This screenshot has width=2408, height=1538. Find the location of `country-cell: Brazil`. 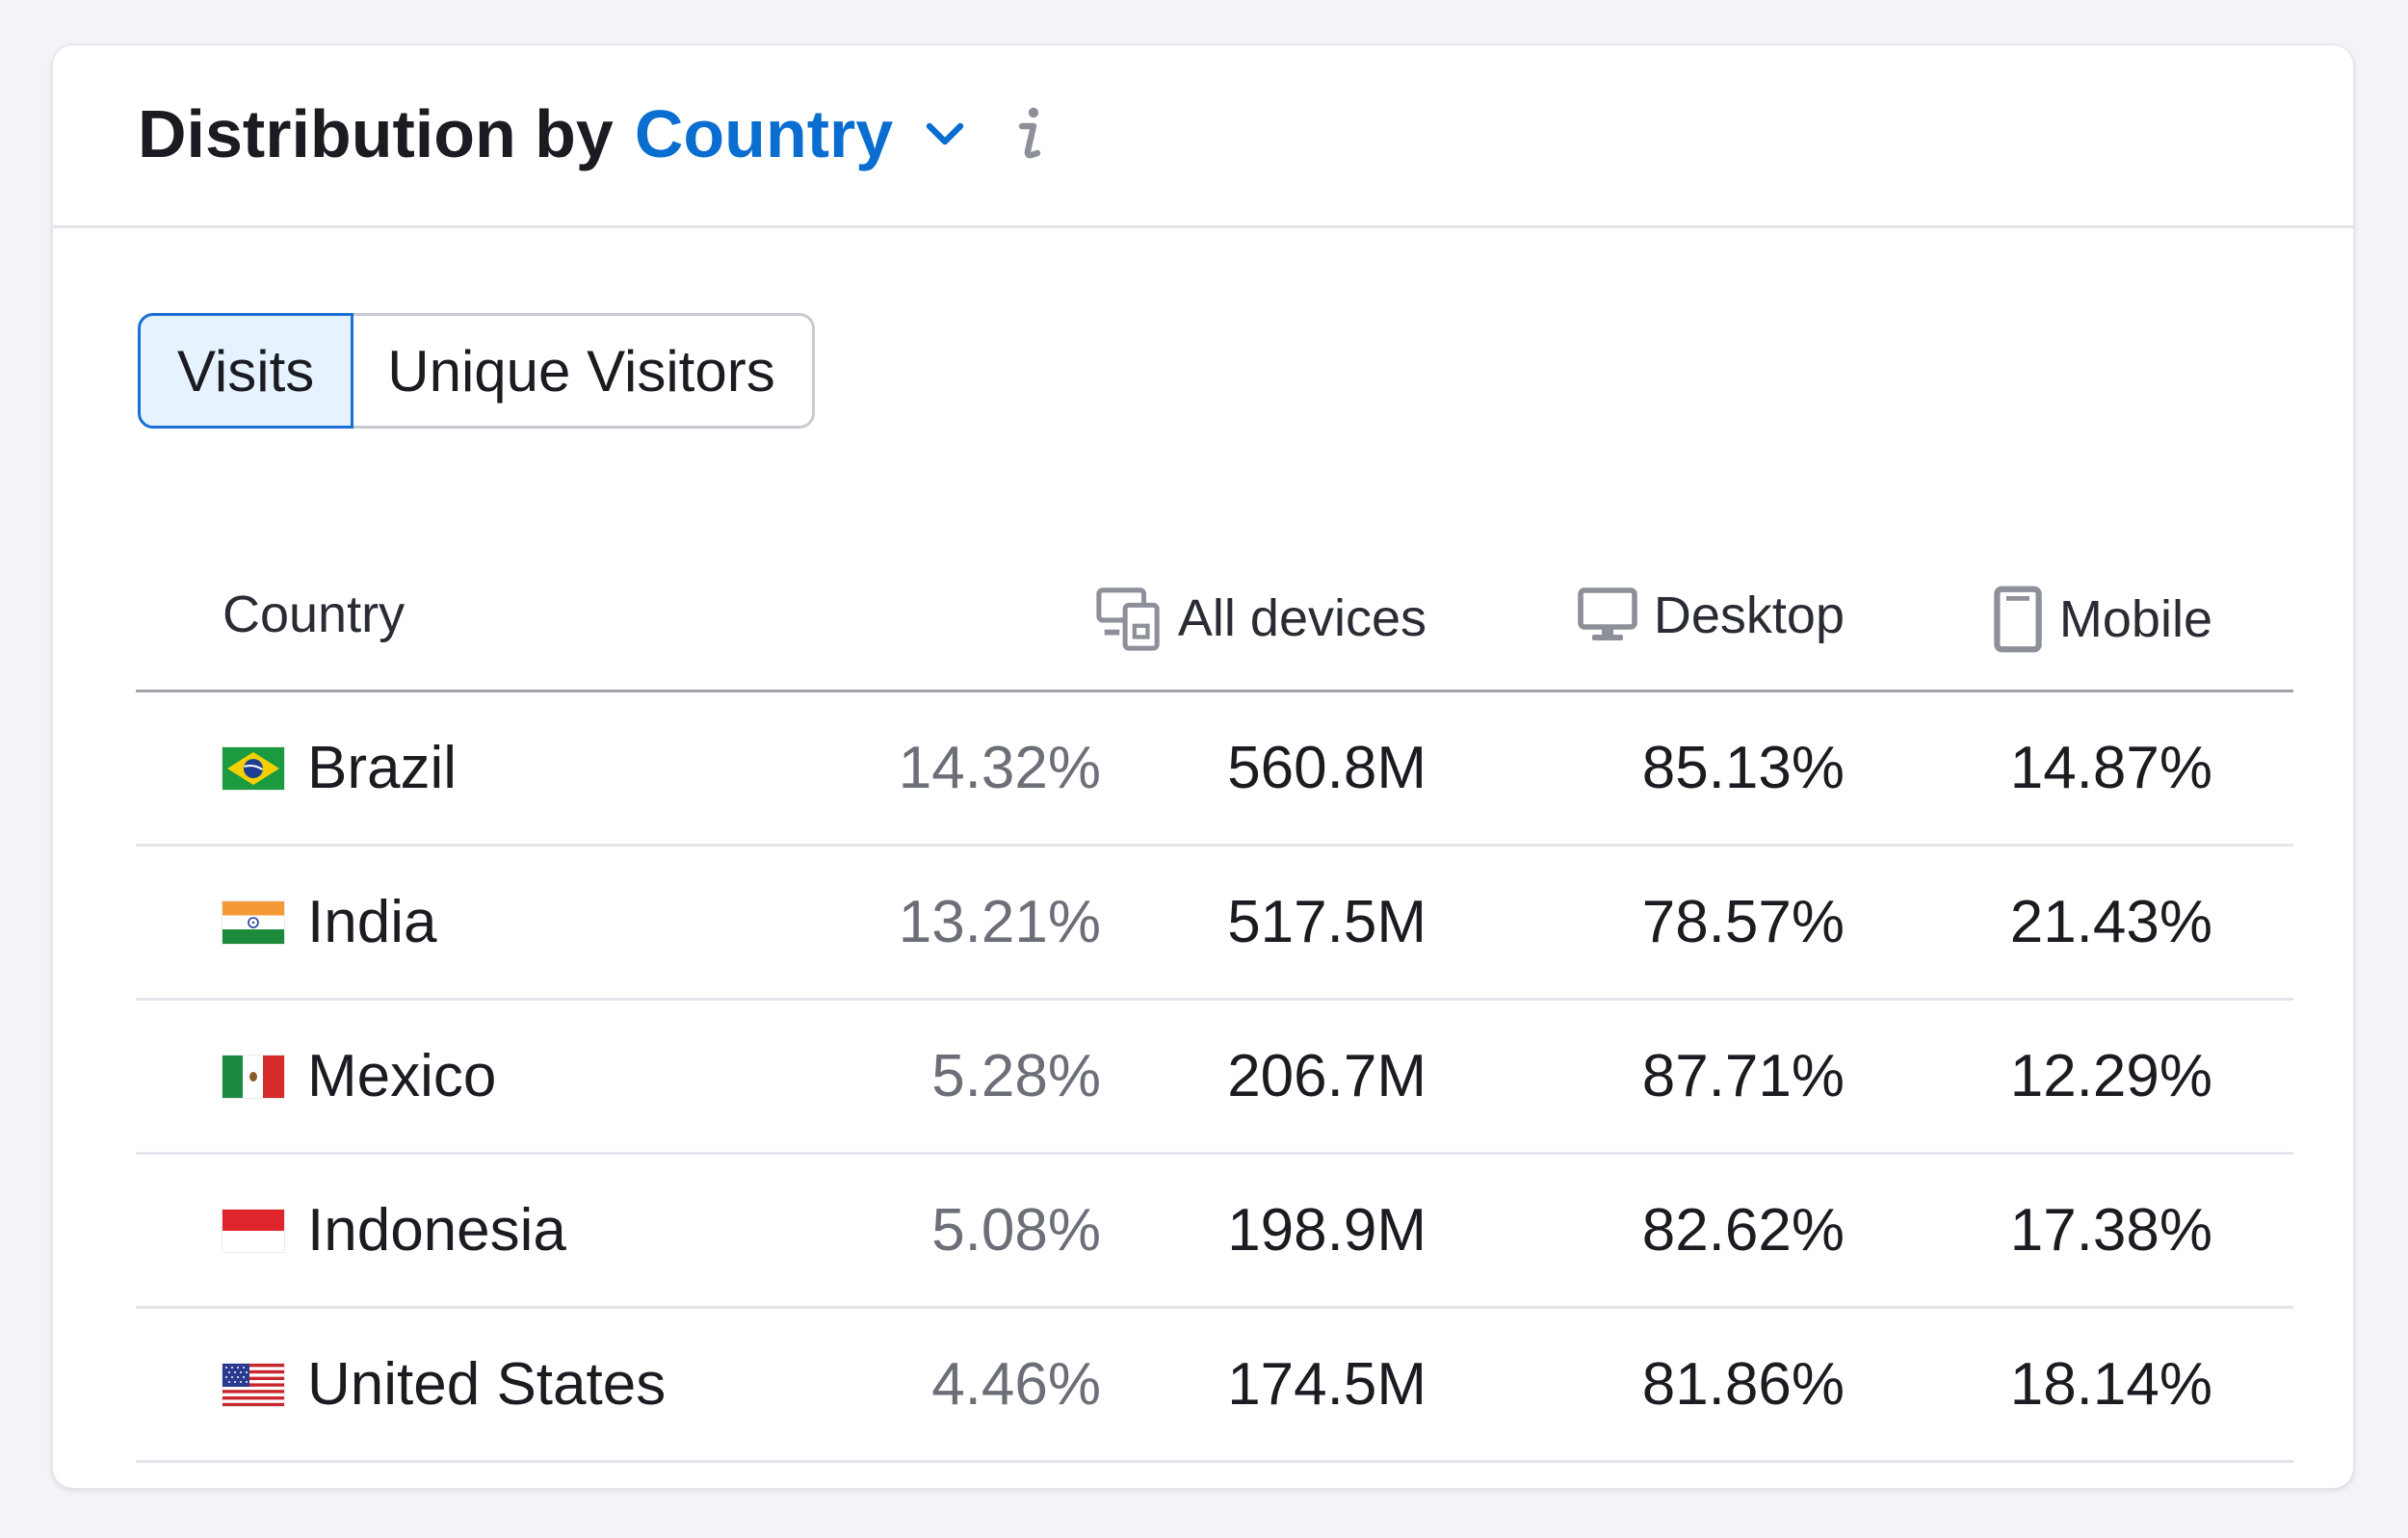

country-cell: Brazil is located at coordinates (339, 768).